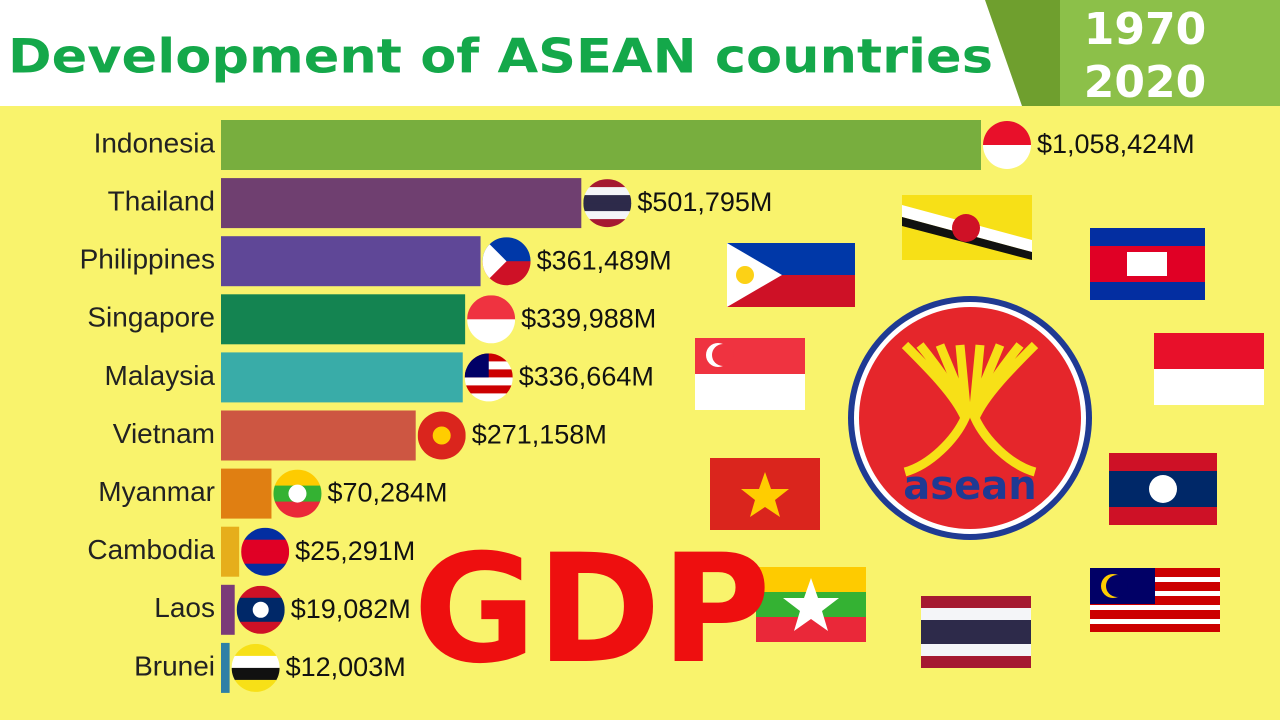 This screenshot has height=720, width=1280. What do you see at coordinates (586, 377) in the screenshot?
I see `value-label: $336,664M` at bounding box center [586, 377].